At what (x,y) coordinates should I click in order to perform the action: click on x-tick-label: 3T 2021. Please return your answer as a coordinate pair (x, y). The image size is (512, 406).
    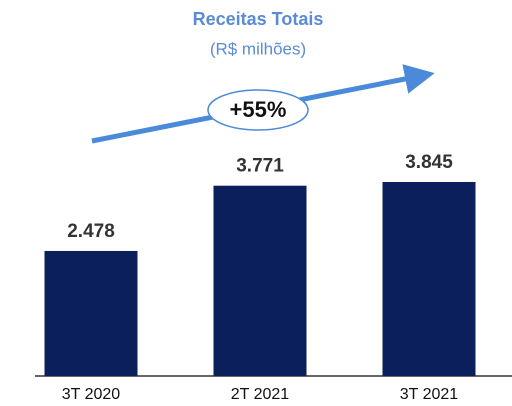
    Looking at the image, I should click on (429, 394).